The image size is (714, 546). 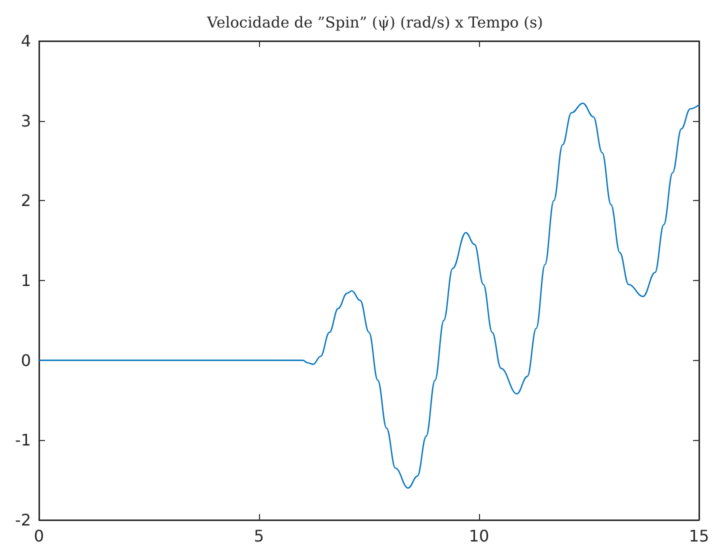 I want to click on y-tick-label: 3, so click(x=25, y=120).